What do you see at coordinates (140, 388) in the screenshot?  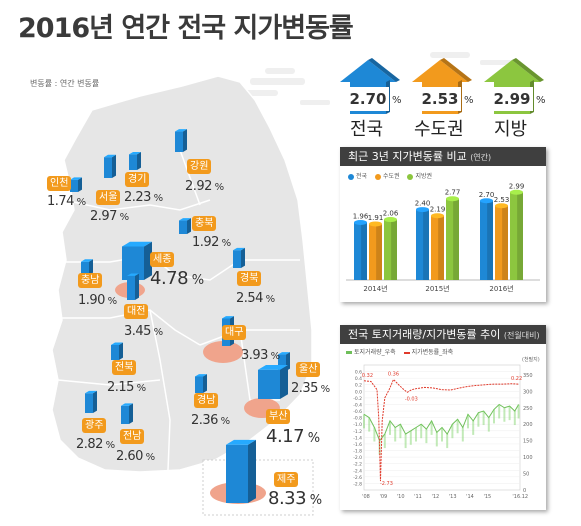 I see `region-unit-10: %` at bounding box center [140, 388].